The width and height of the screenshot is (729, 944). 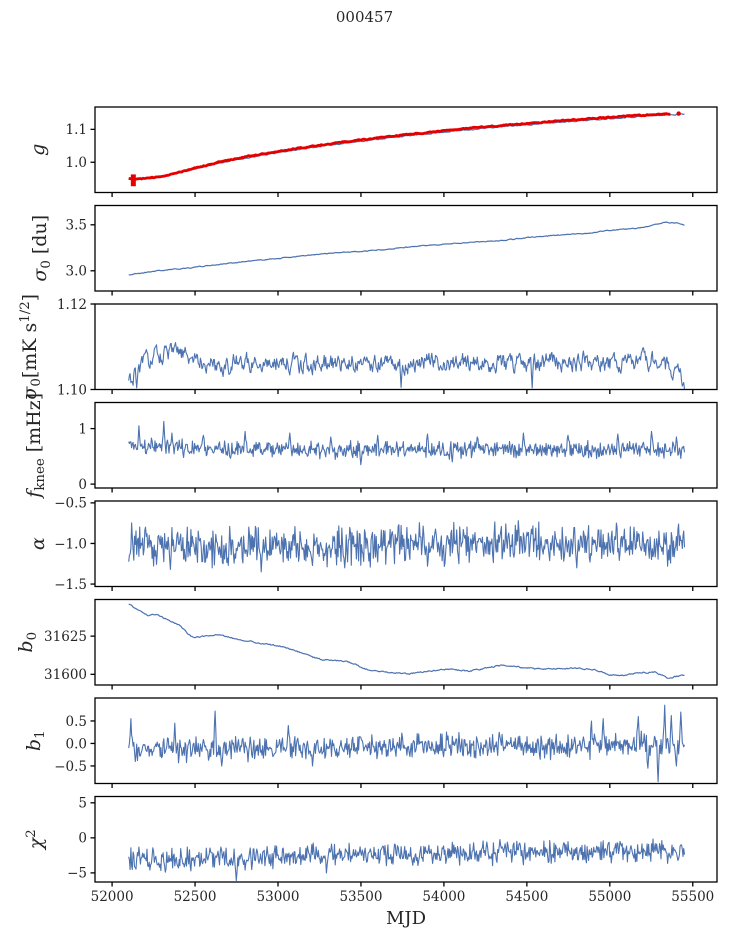 I want to click on x-tick-label: 55000, so click(x=609, y=897).